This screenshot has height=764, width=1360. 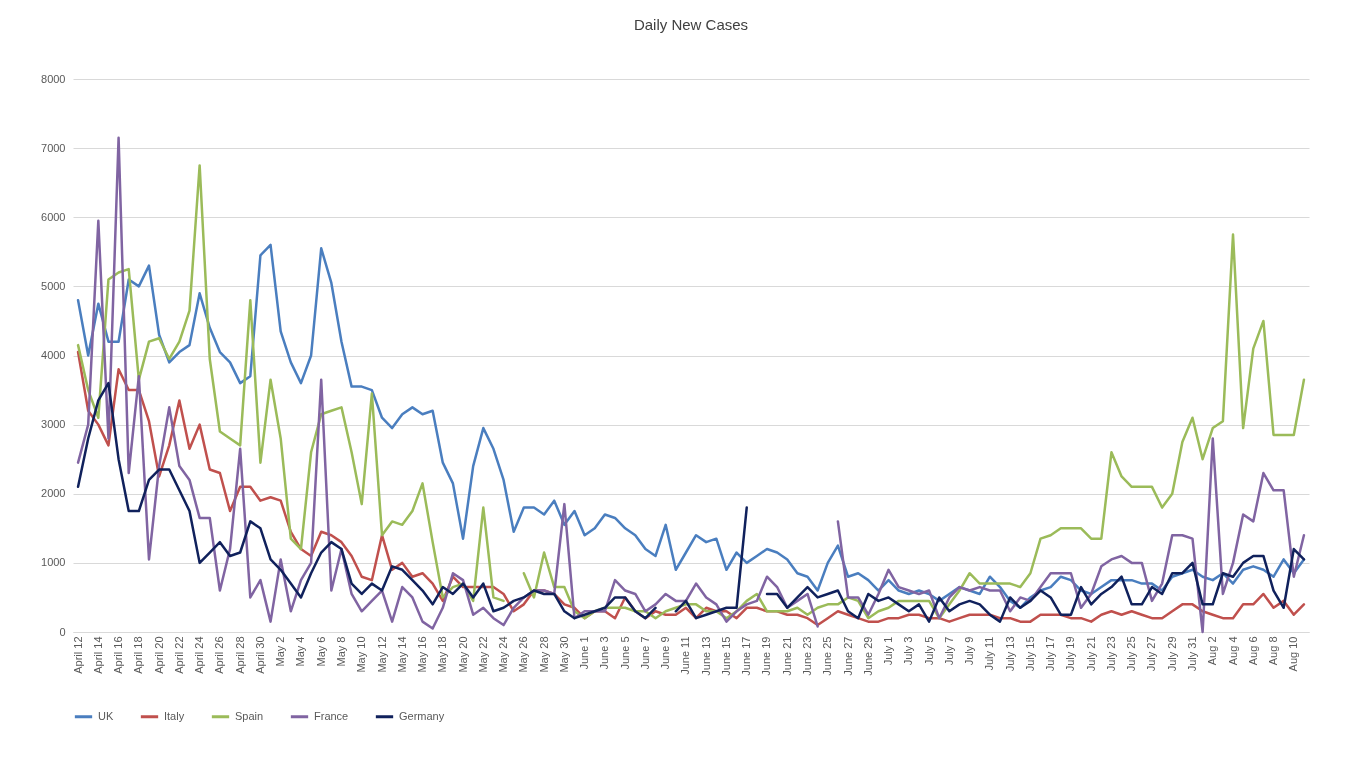 What do you see at coordinates (280, 651) in the screenshot?
I see `x-tick-label: May 2` at bounding box center [280, 651].